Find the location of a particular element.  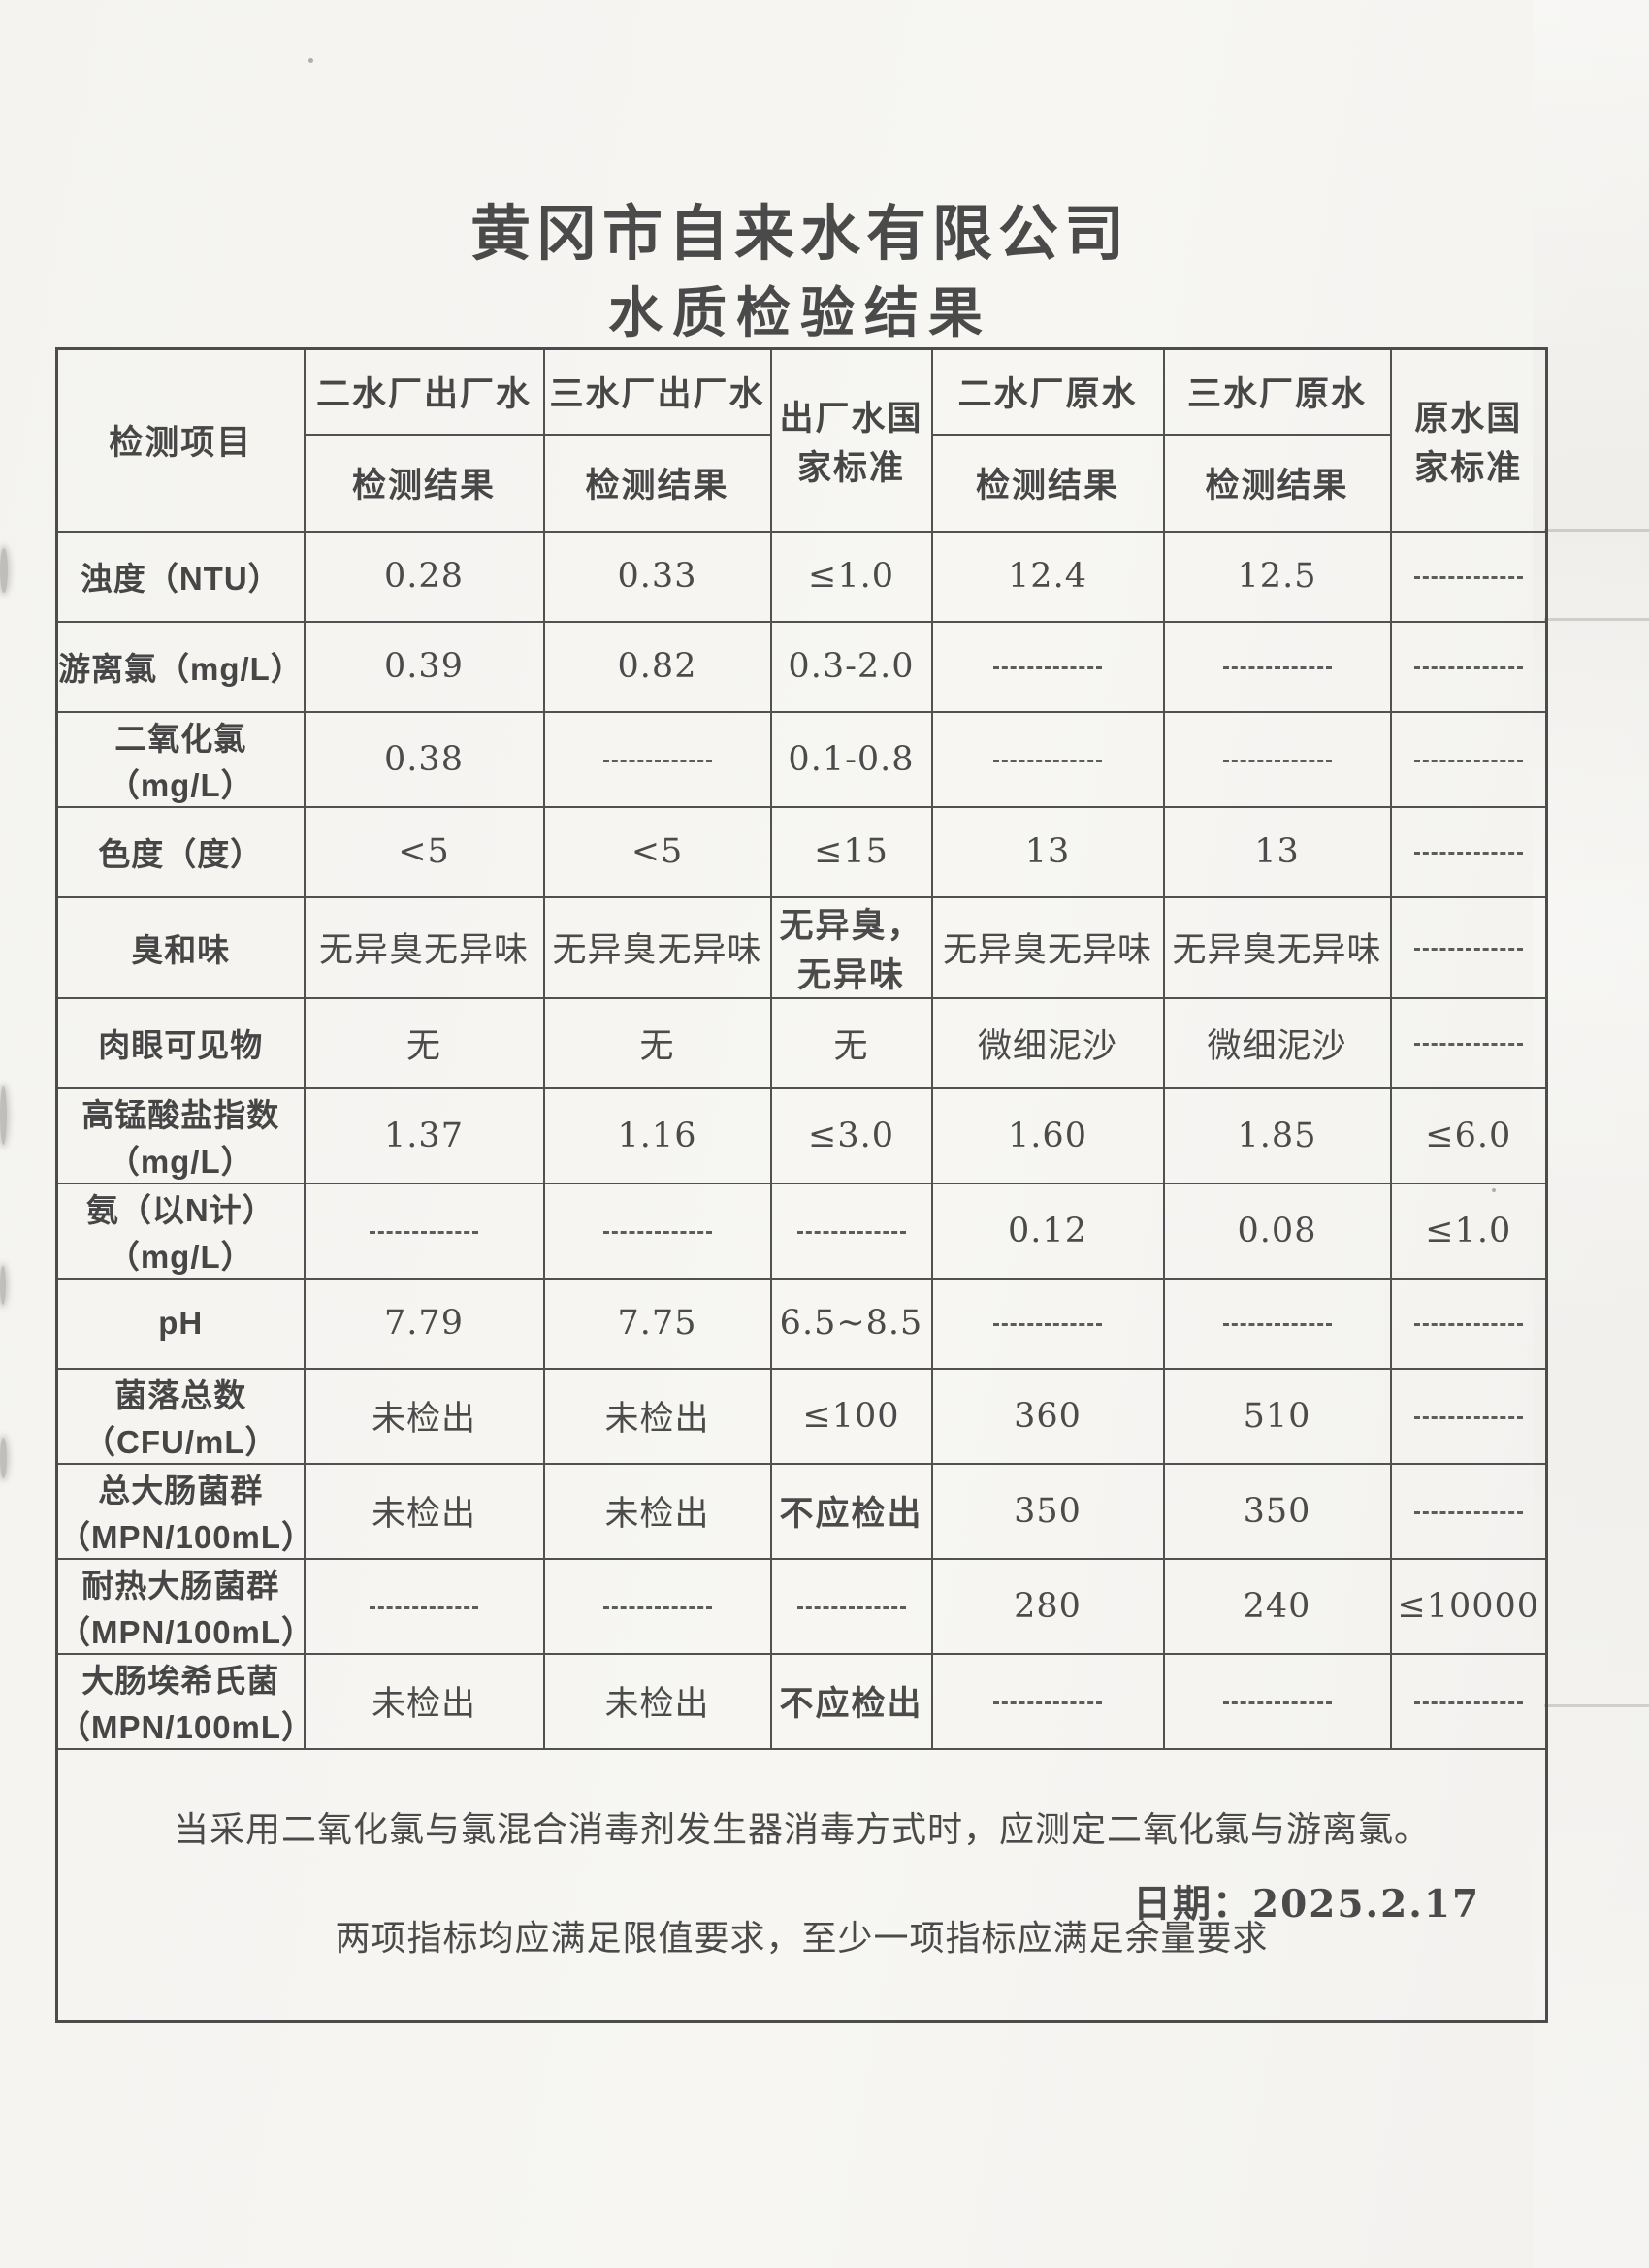

table-row: 肉眼可见物无无无微细泥沙 微细泥沙 is located at coordinates (801, 1042).